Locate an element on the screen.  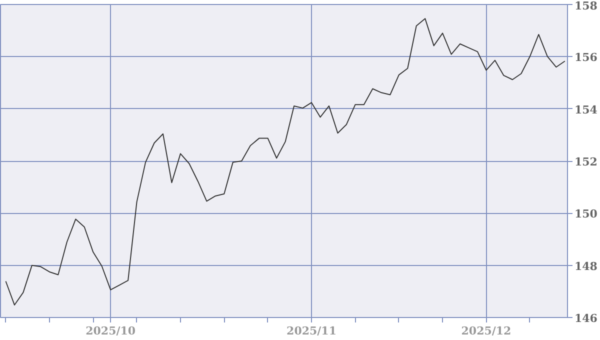
y-tick-label: 154 is located at coordinates (586, 109).